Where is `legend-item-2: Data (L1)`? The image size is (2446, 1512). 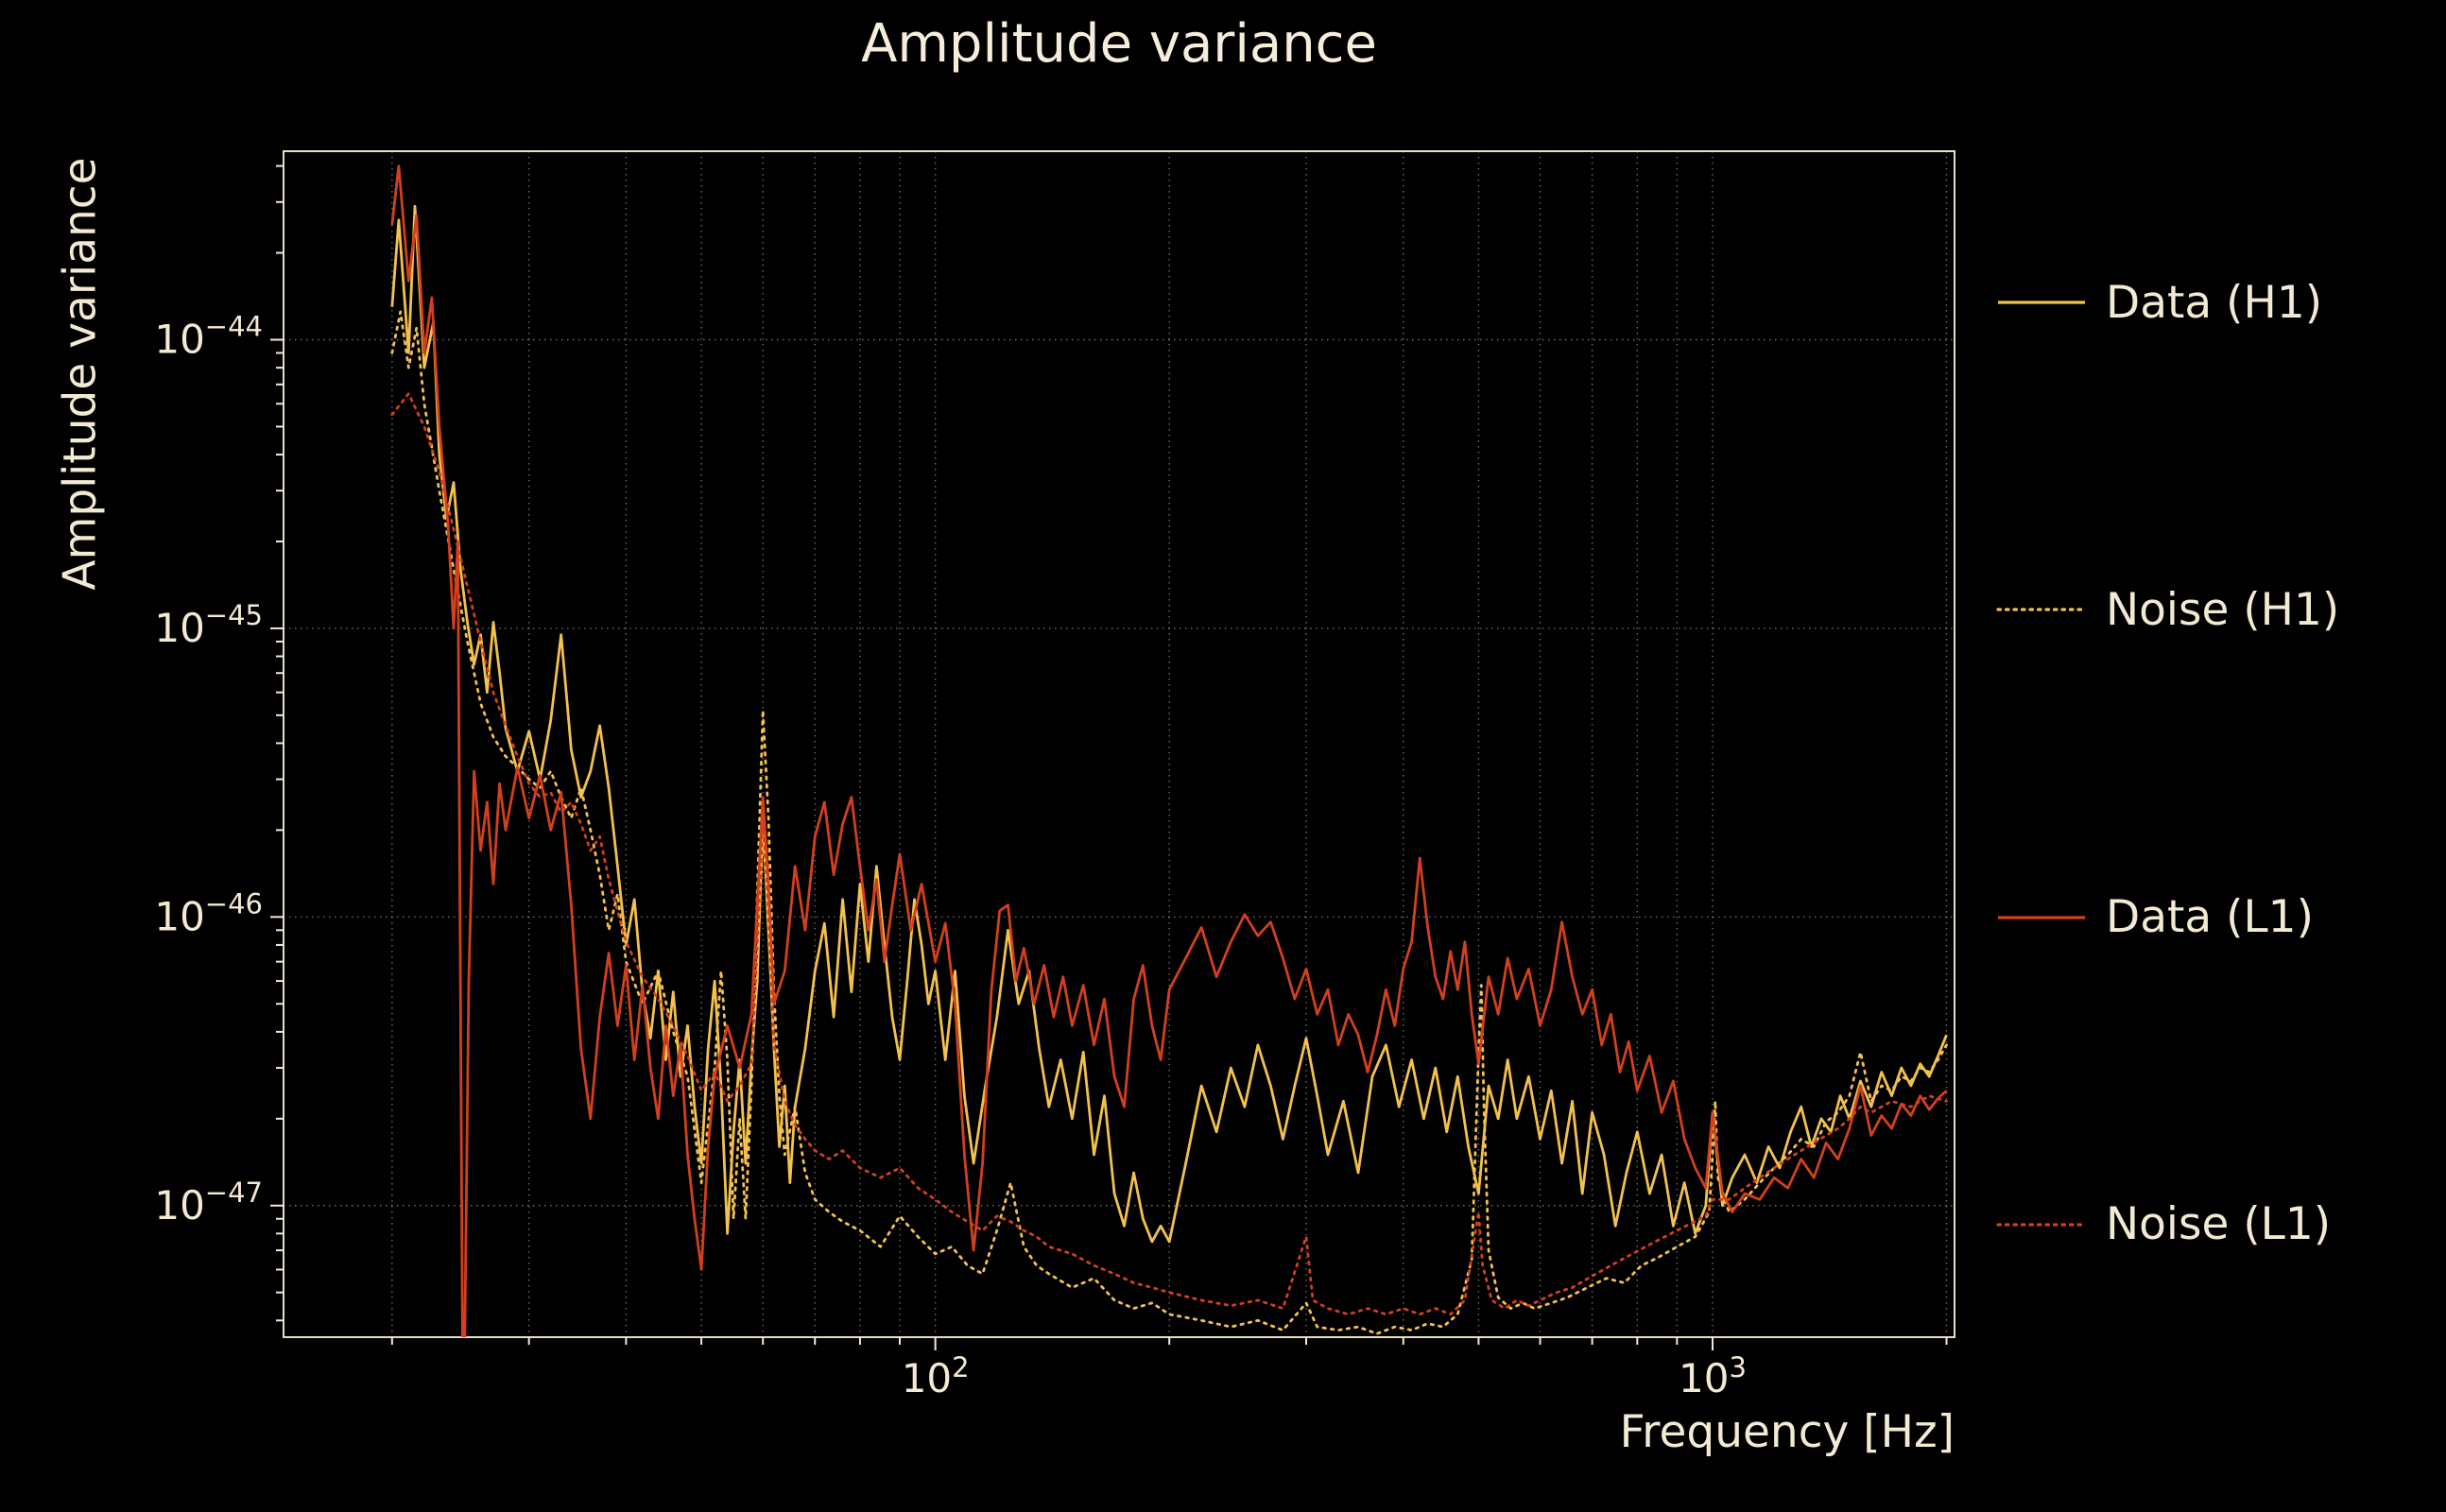
legend-item-2: Data (L1) is located at coordinates (2213, 917).